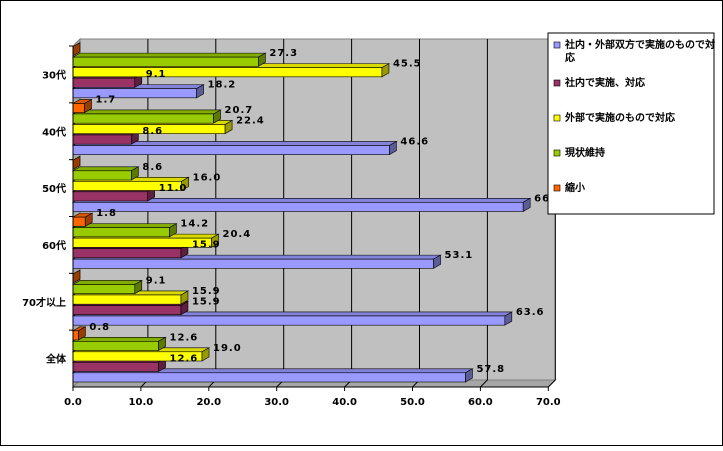 The image size is (723, 451). I want to click on category-label: 70才以上, so click(44, 302).